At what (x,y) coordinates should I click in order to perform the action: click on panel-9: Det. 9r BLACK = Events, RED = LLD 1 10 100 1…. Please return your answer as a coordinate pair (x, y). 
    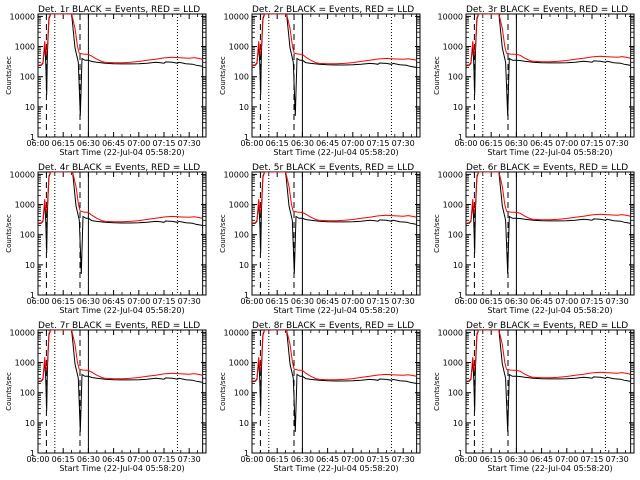
    Looking at the image, I should click on (534, 397).